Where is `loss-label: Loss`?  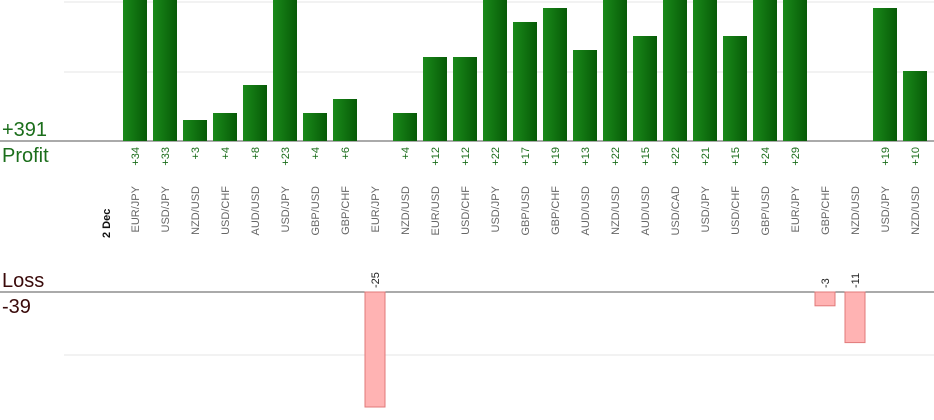
loss-label: Loss is located at coordinates (23, 281).